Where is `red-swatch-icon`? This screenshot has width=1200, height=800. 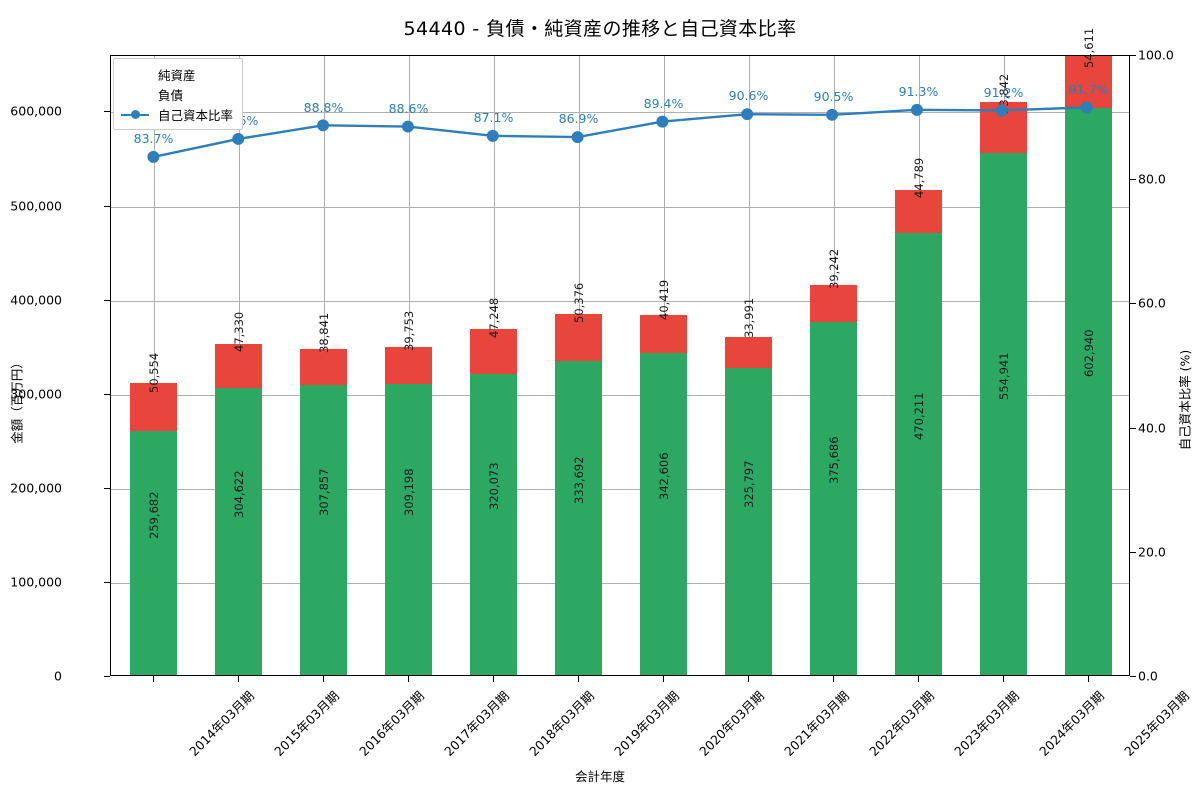 red-swatch-icon is located at coordinates (135, 94).